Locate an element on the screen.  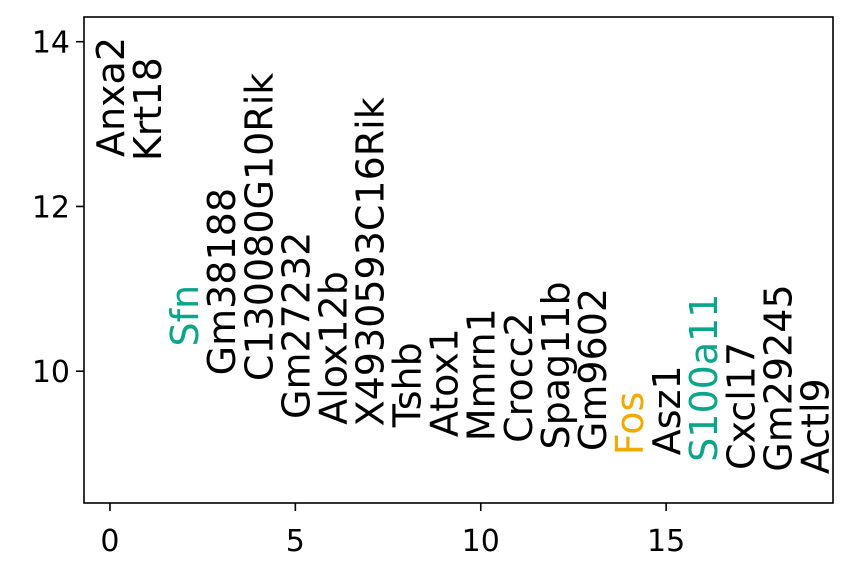
gene-label-point: Crocc2 is located at coordinates (519, 377).